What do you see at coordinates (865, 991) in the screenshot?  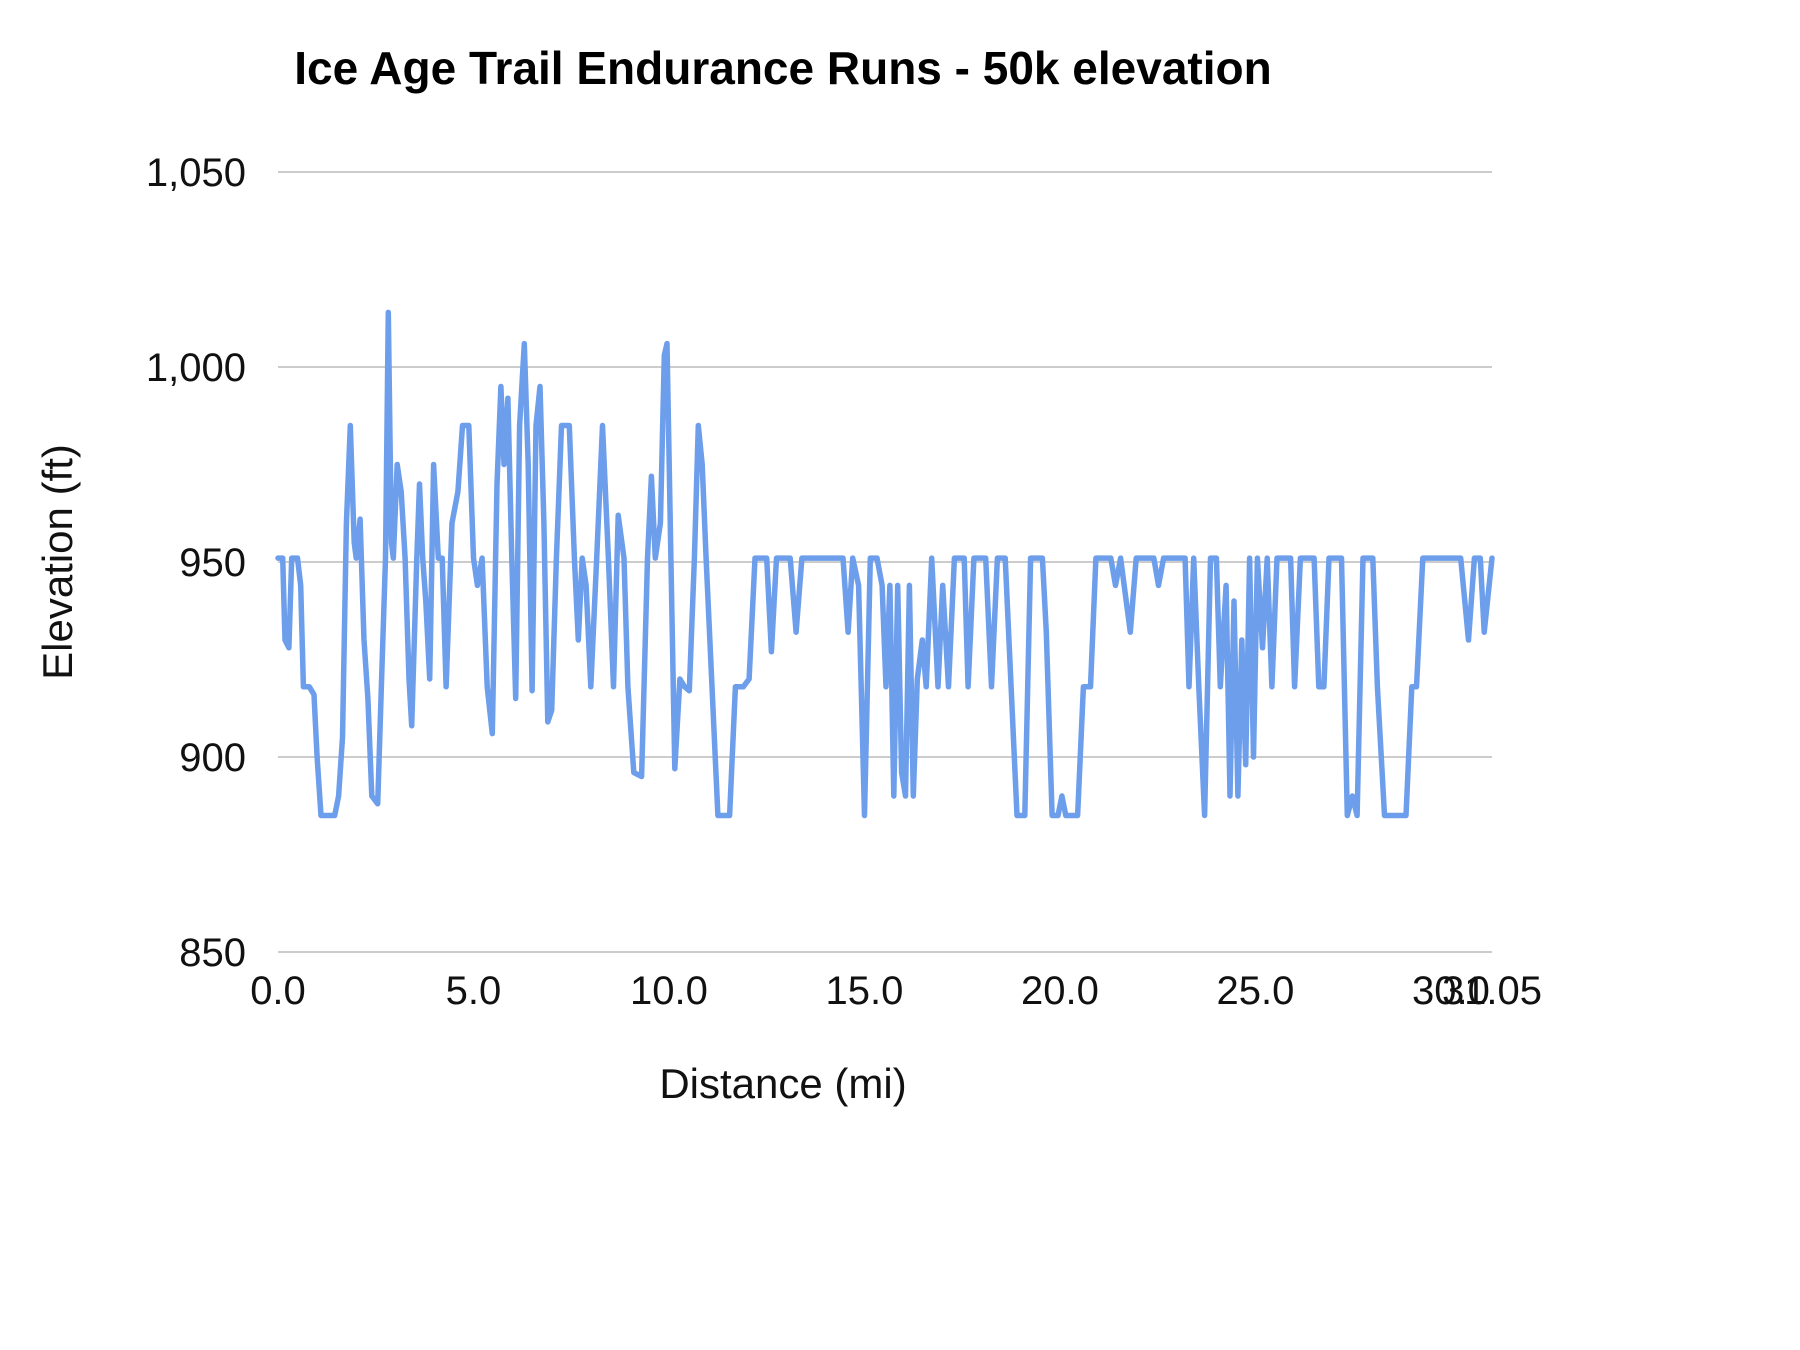 I see `x-tick-label: 15.0` at bounding box center [865, 991].